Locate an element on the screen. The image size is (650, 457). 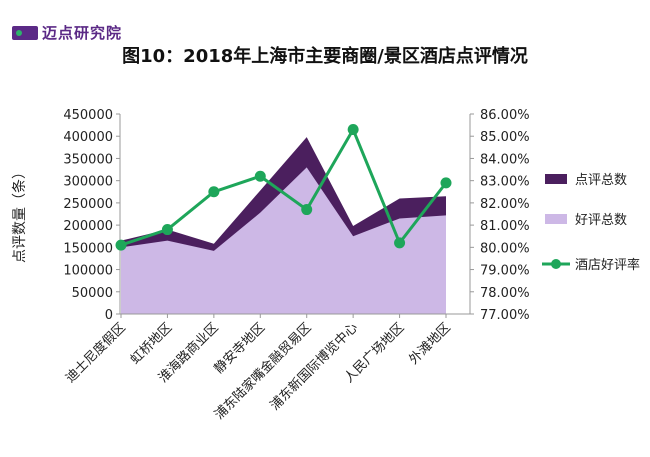
y-tick-label: 250000 is located at coordinates (88, 204).